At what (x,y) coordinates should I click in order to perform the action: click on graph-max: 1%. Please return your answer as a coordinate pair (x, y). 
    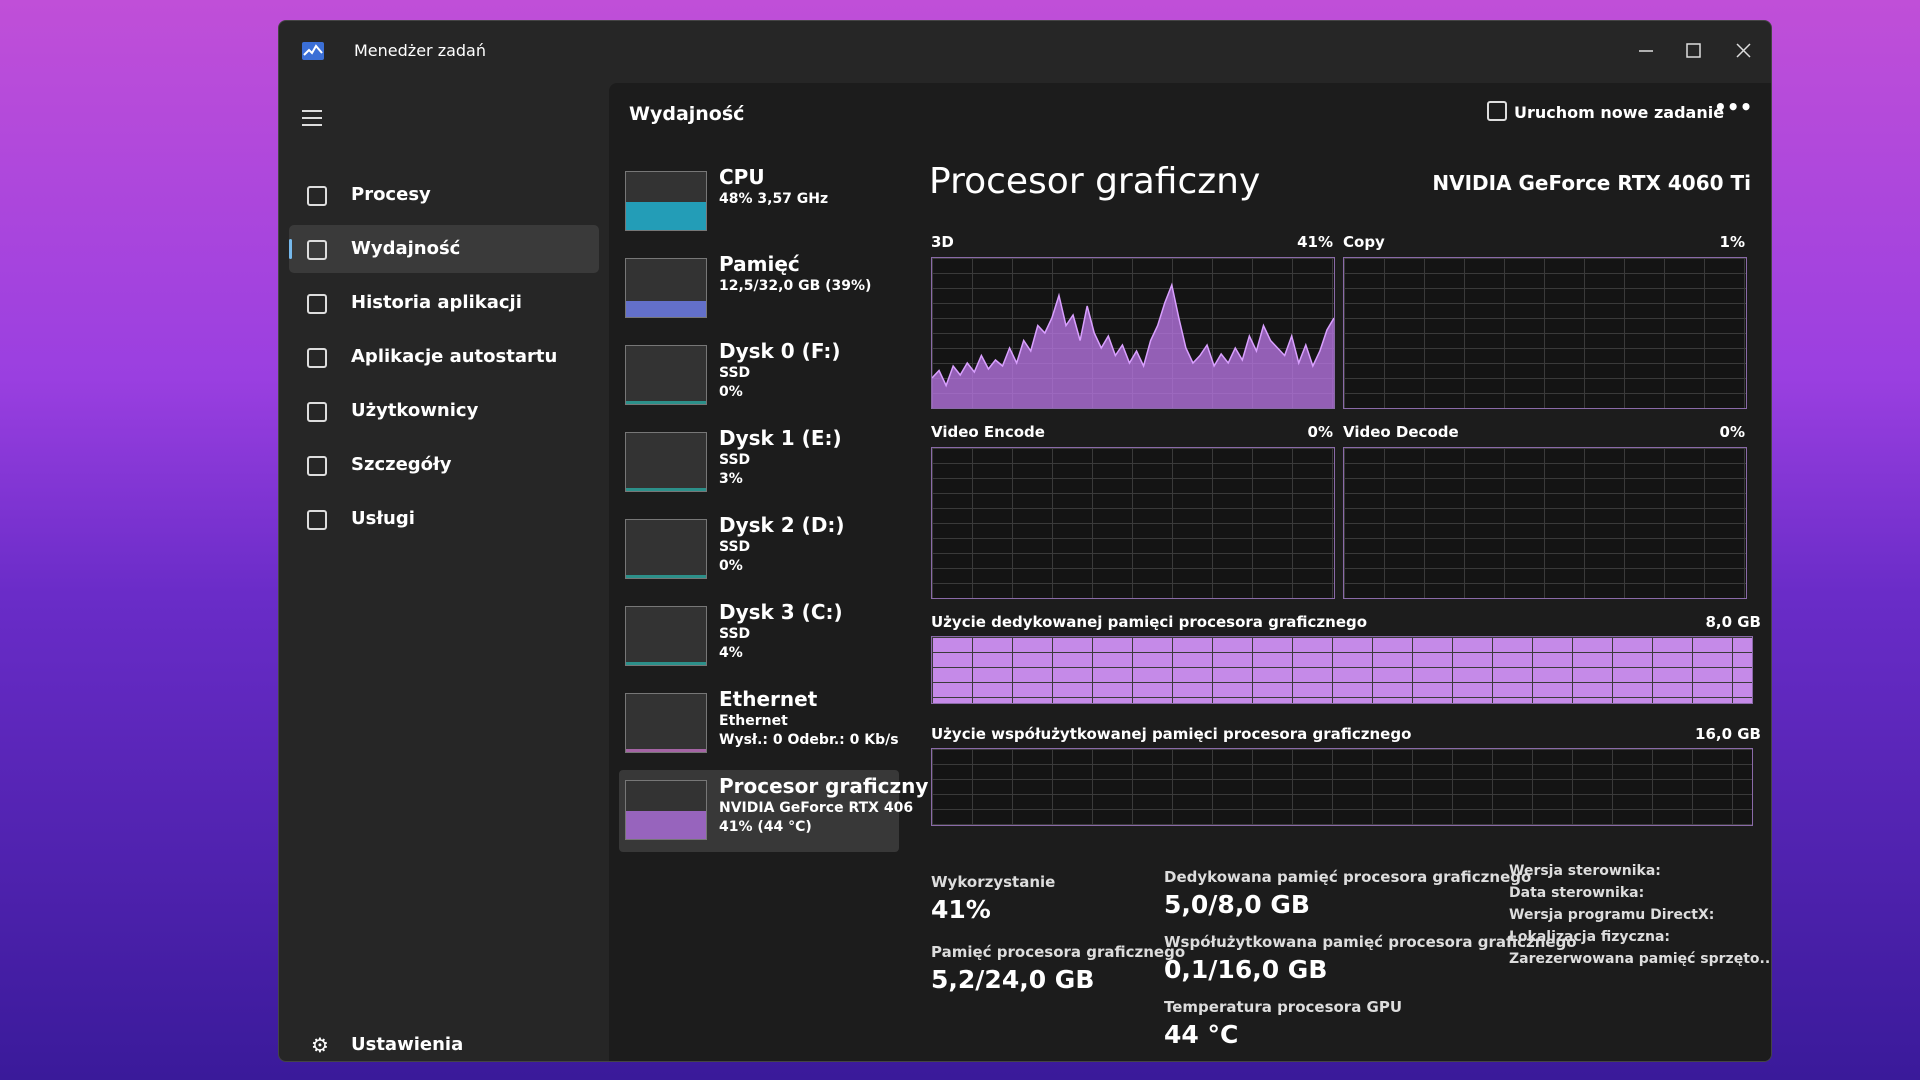
    Looking at the image, I should click on (1732, 242).